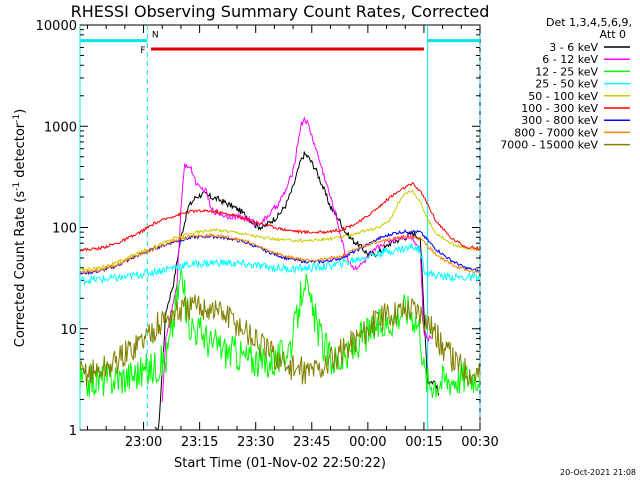  What do you see at coordinates (142, 51) in the screenshot?
I see `flag-label-F: F` at bounding box center [142, 51].